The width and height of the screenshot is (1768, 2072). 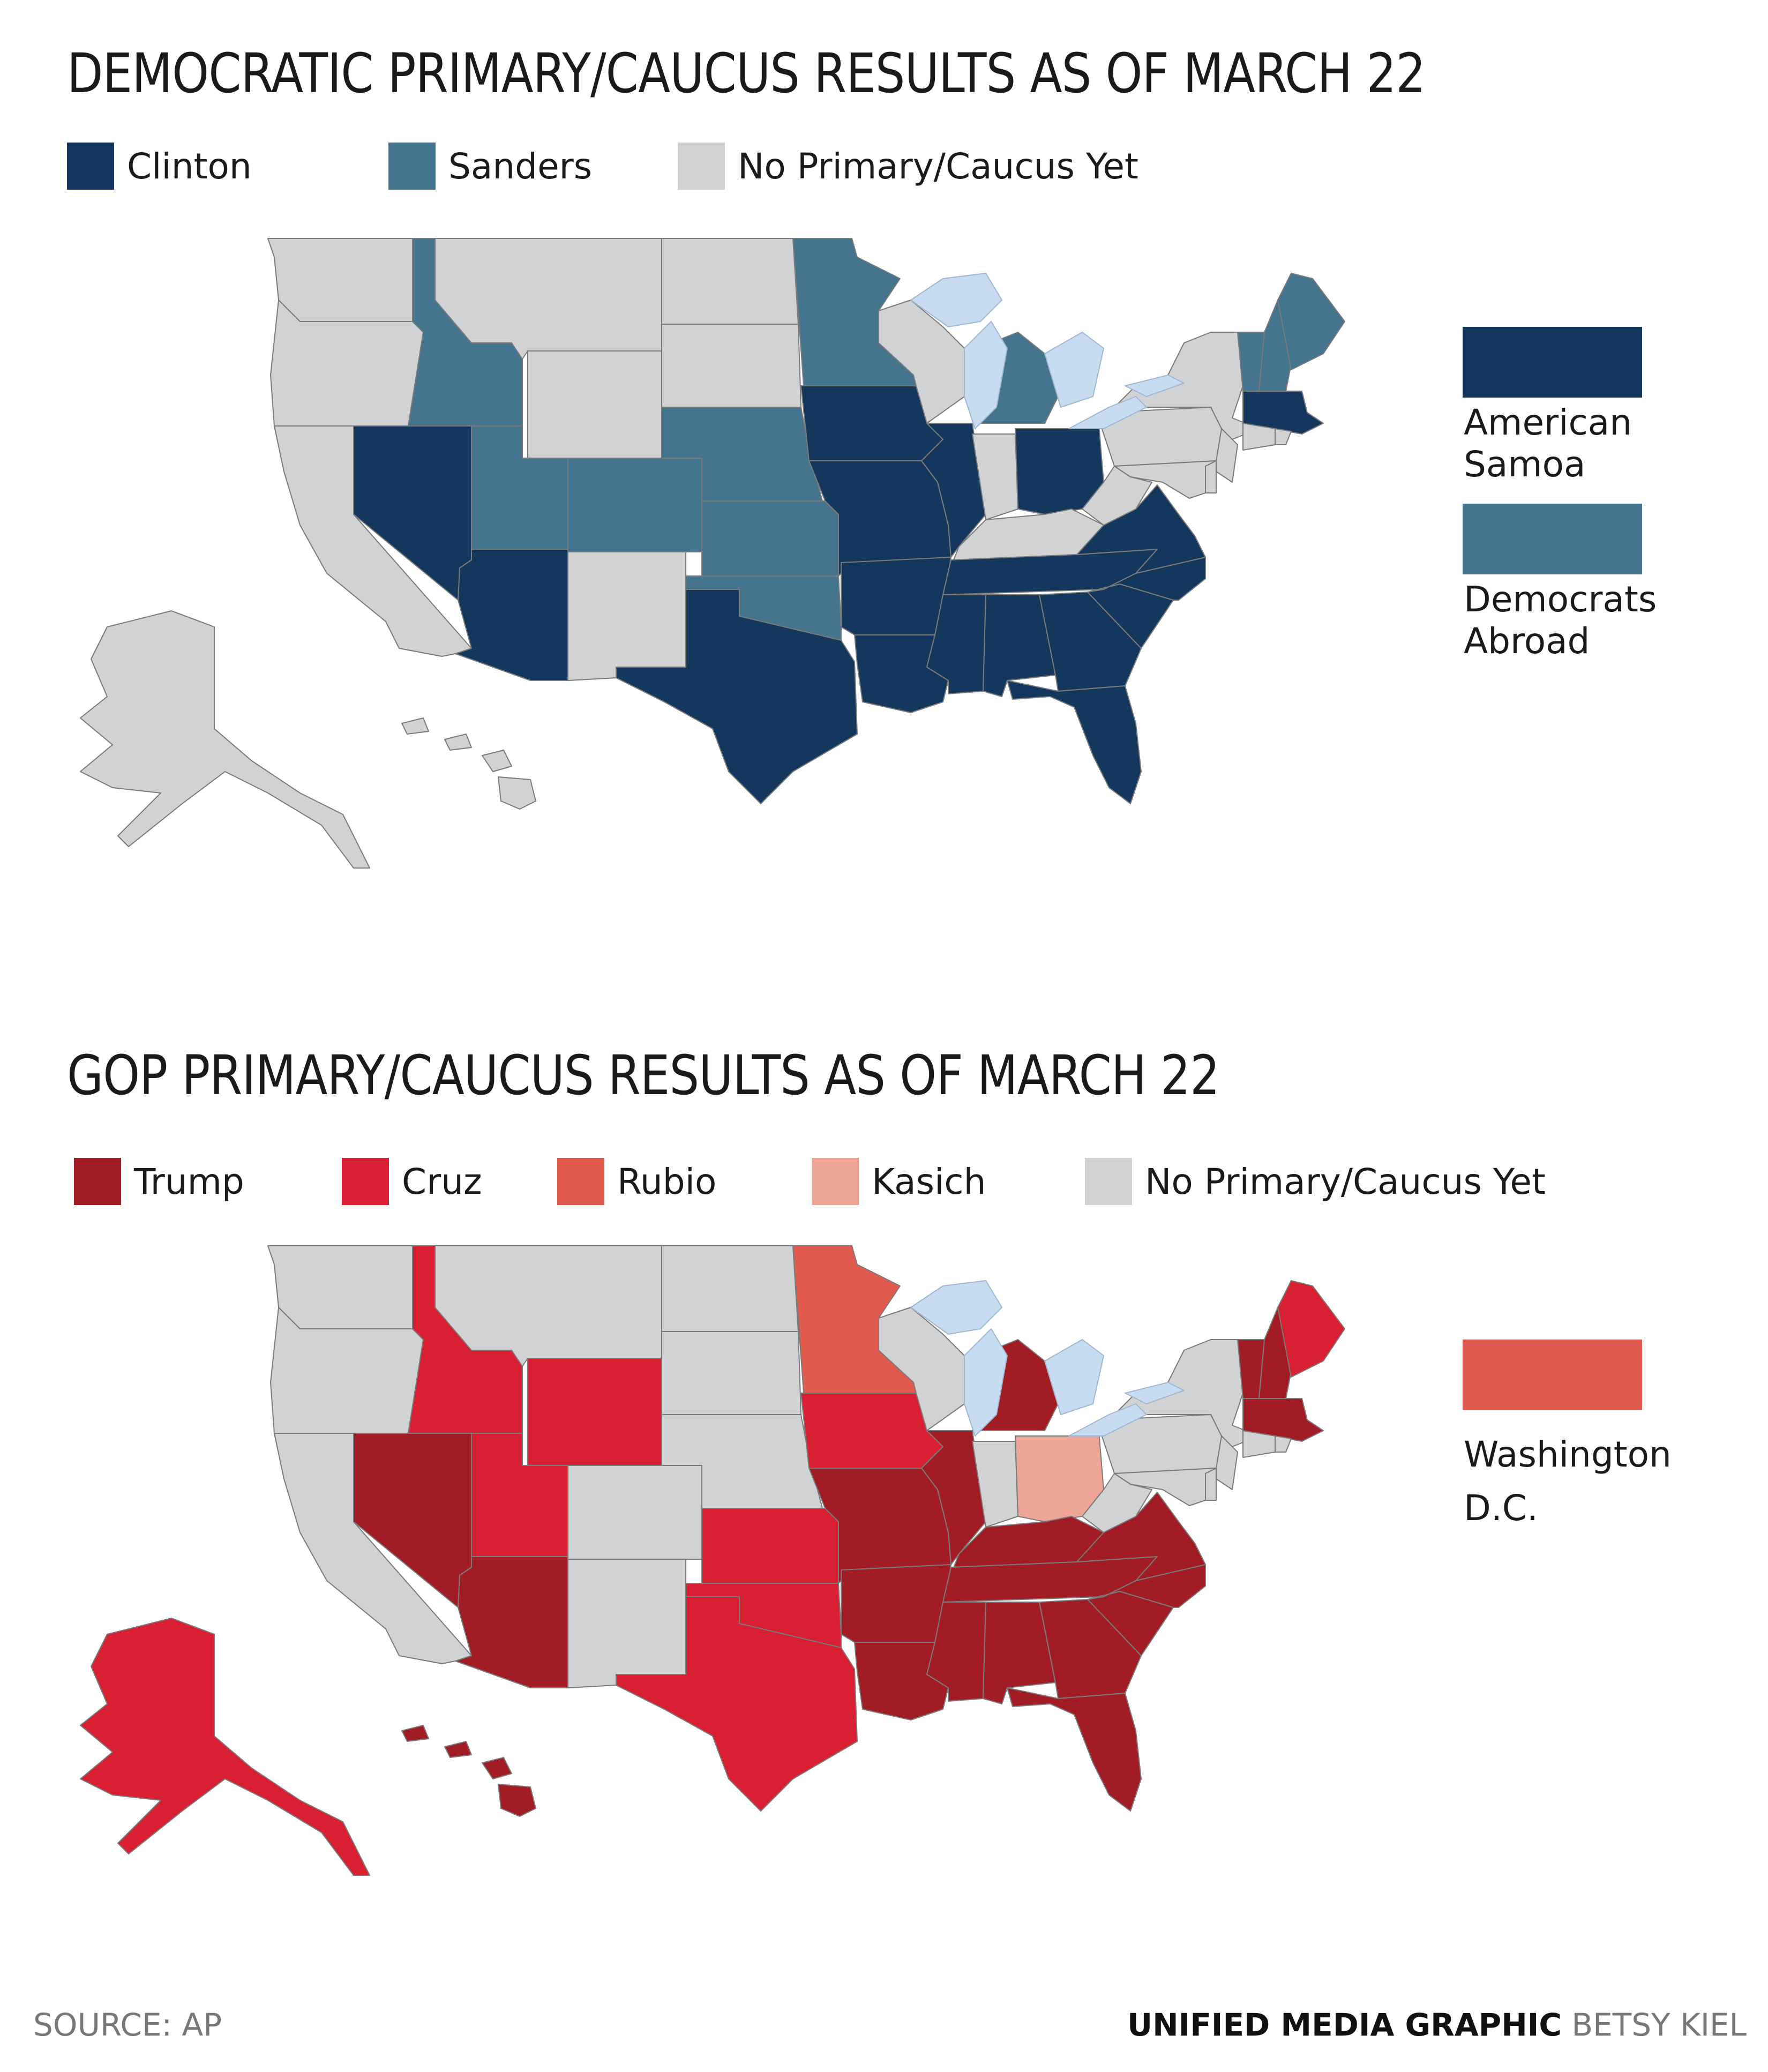 I want to click on dem-legend-none: No Primary/Caucus Yet, so click(x=908, y=166).